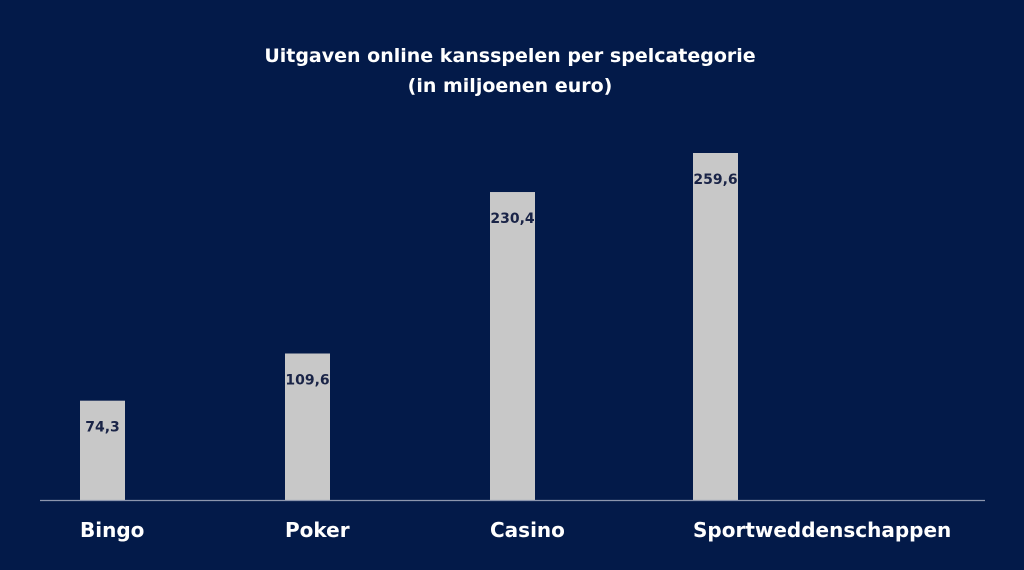 This screenshot has height=570, width=1024. Describe the element at coordinates (307, 381) in the screenshot. I see `value-label-poker: 109,6` at that location.